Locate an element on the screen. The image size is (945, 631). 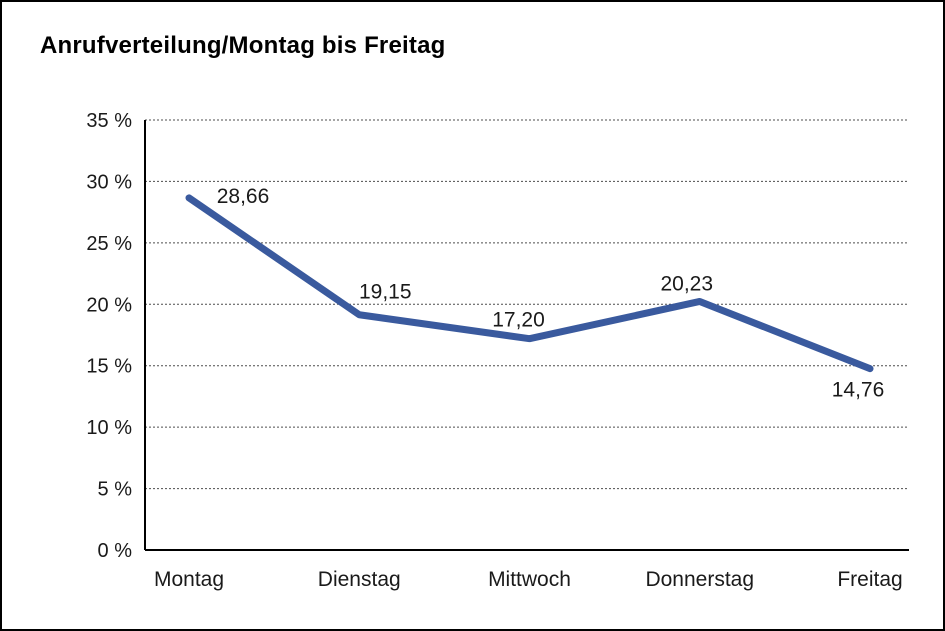
data-point-label: 20,23 is located at coordinates (686, 283).